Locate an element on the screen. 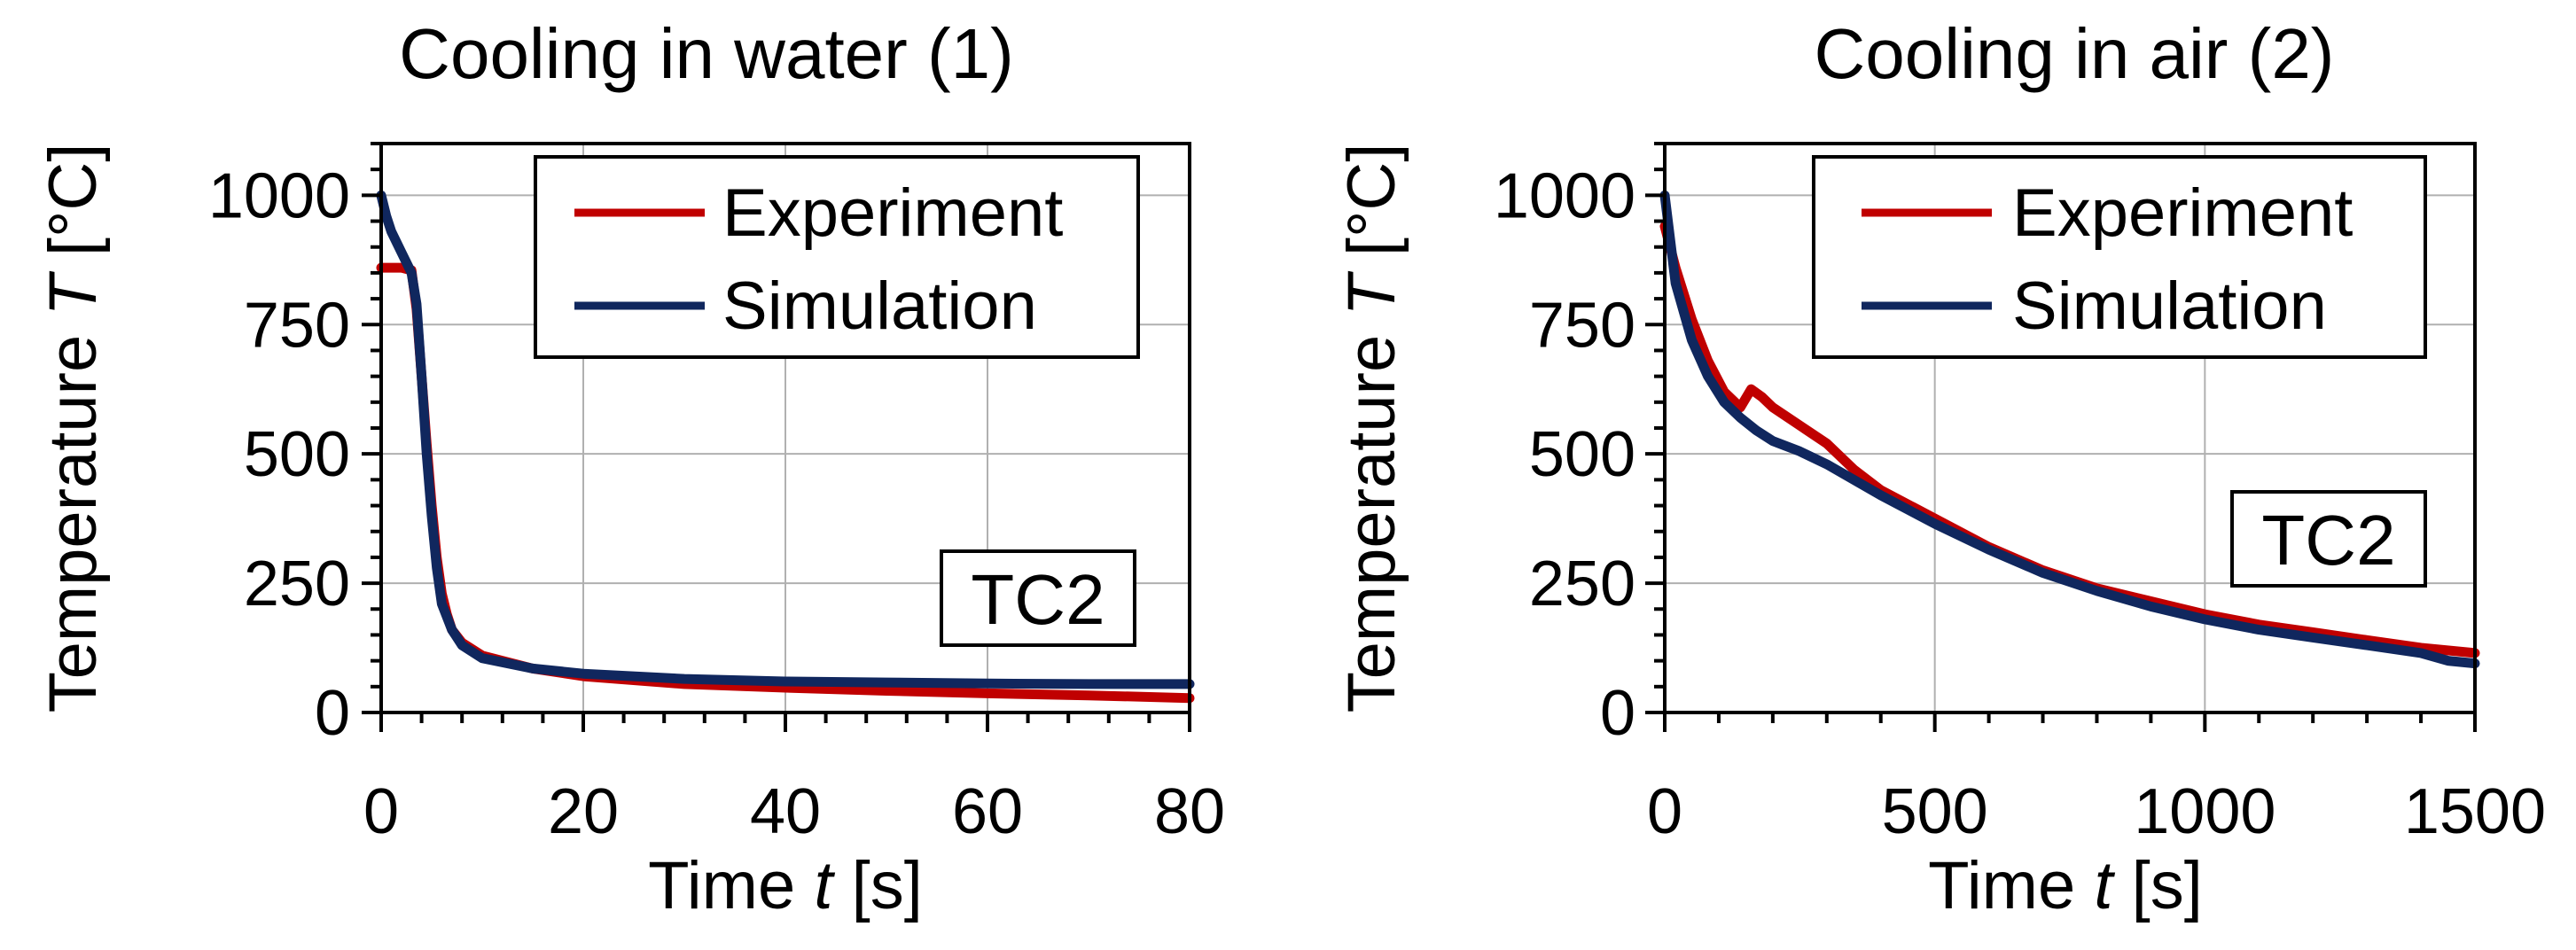  x-tick-label: 500 is located at coordinates (1935, 811).